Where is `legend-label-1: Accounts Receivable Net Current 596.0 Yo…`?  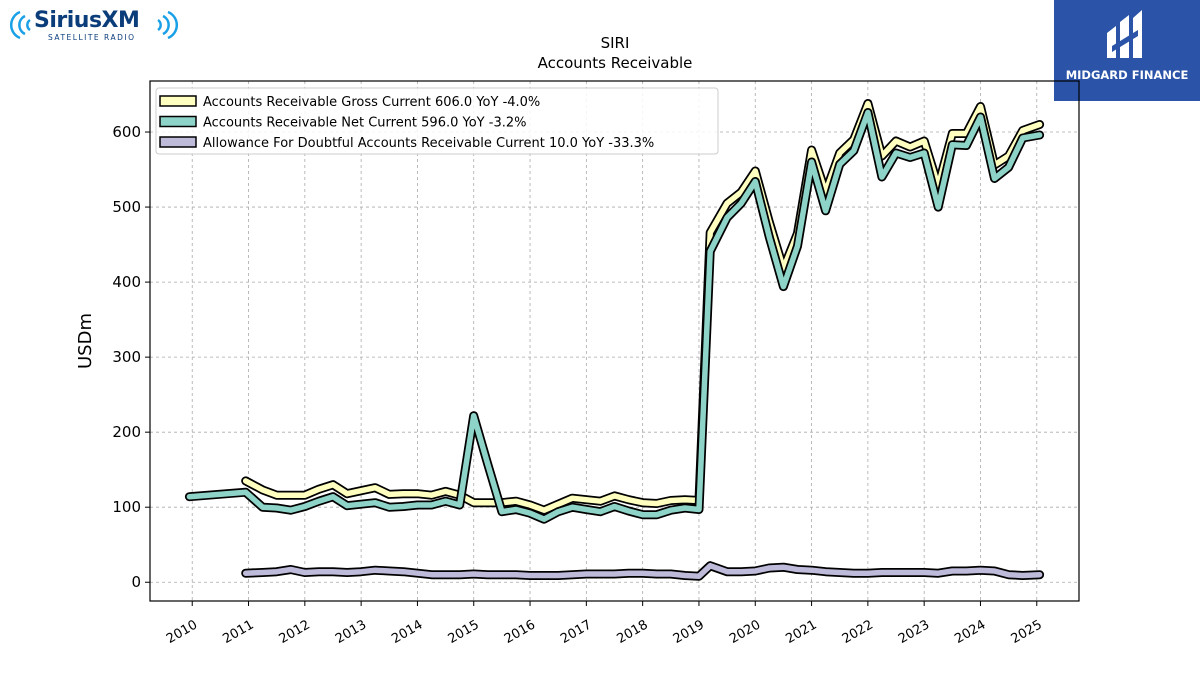
legend-label-1: Accounts Receivable Net Current 596.0 Yo… is located at coordinates (364, 123).